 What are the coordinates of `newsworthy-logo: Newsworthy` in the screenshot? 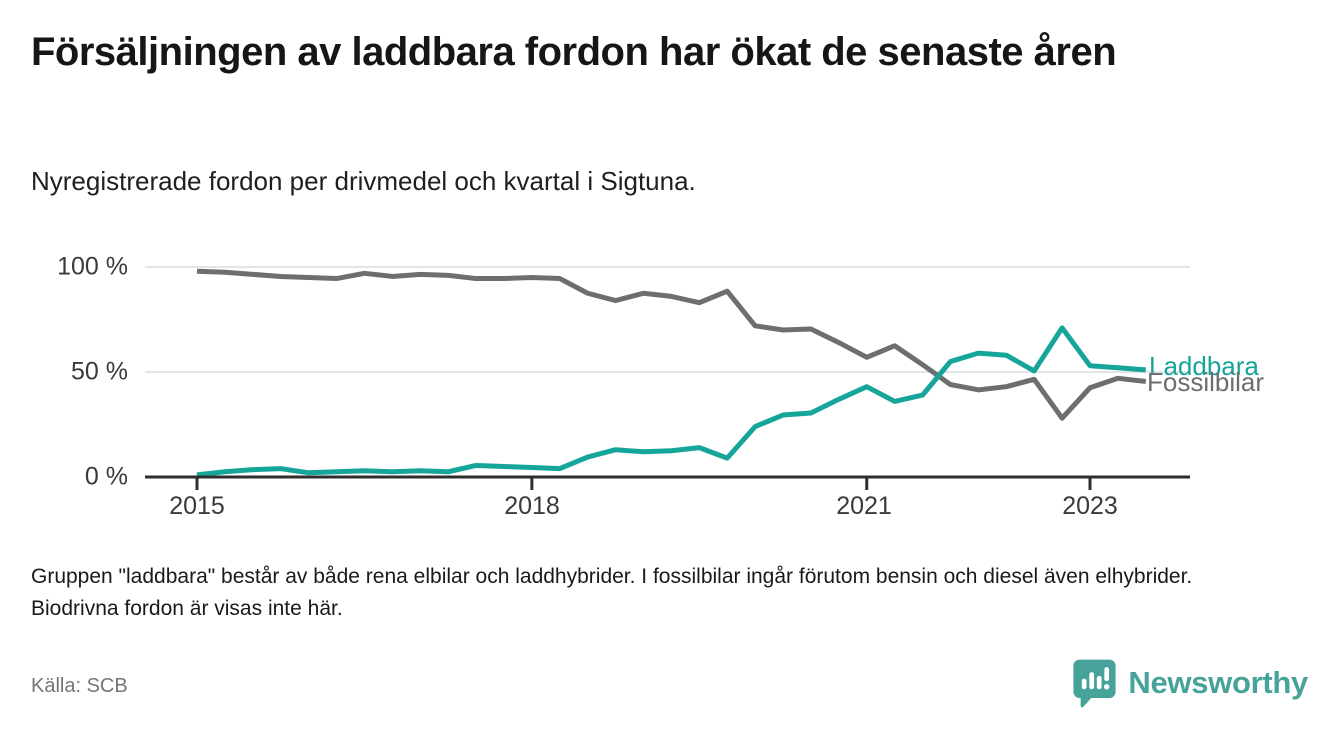 It's located at (1190, 683).